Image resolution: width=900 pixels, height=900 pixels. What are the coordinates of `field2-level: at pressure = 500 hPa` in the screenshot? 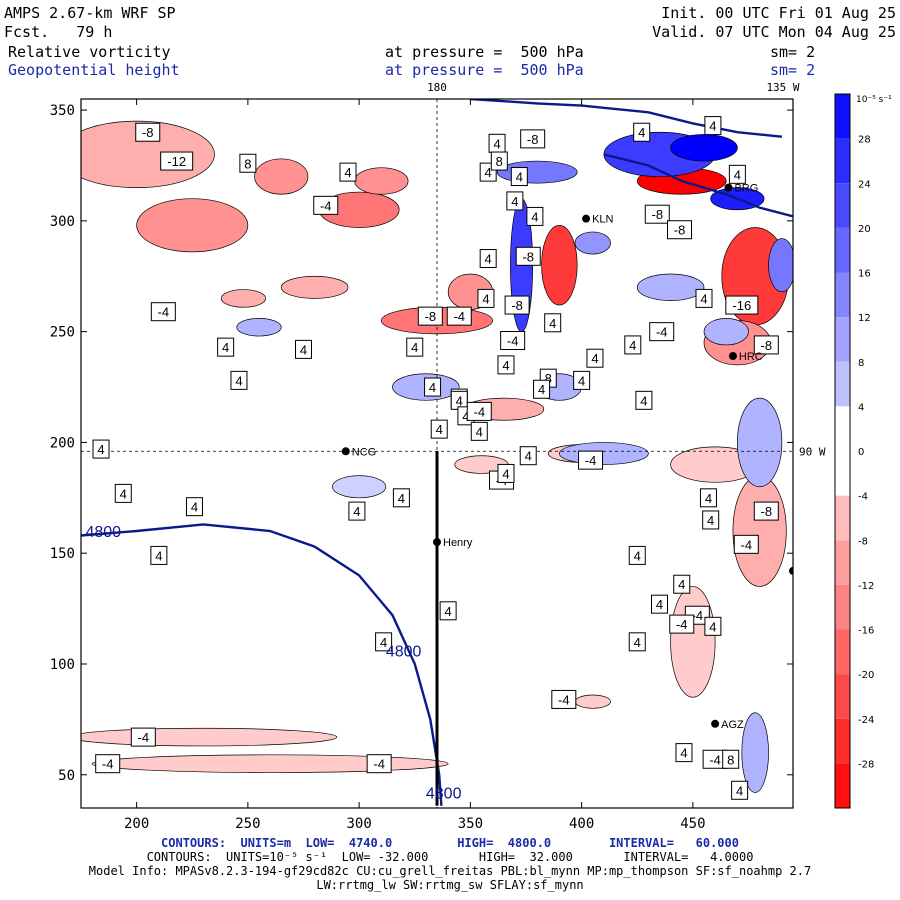 It's located at (484, 70).